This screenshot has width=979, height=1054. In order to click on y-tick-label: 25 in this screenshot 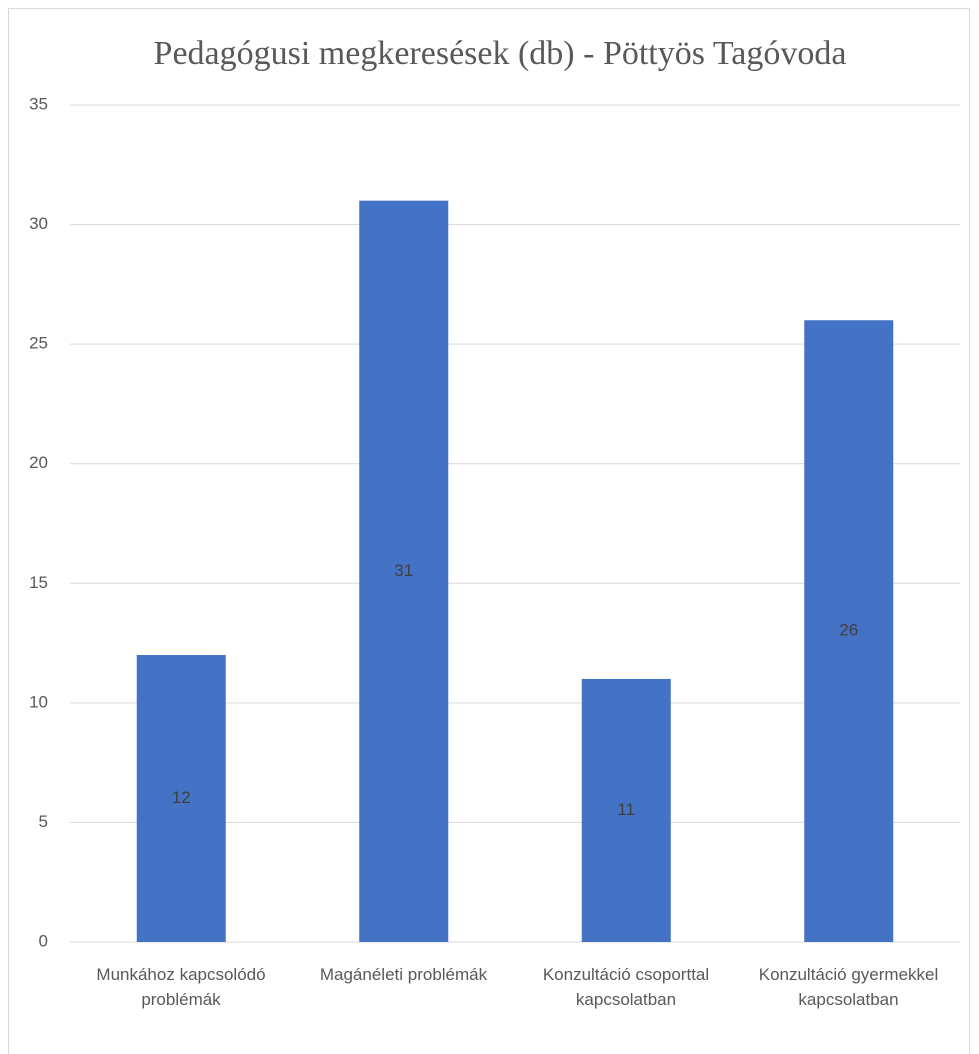, I will do `click(38, 343)`.